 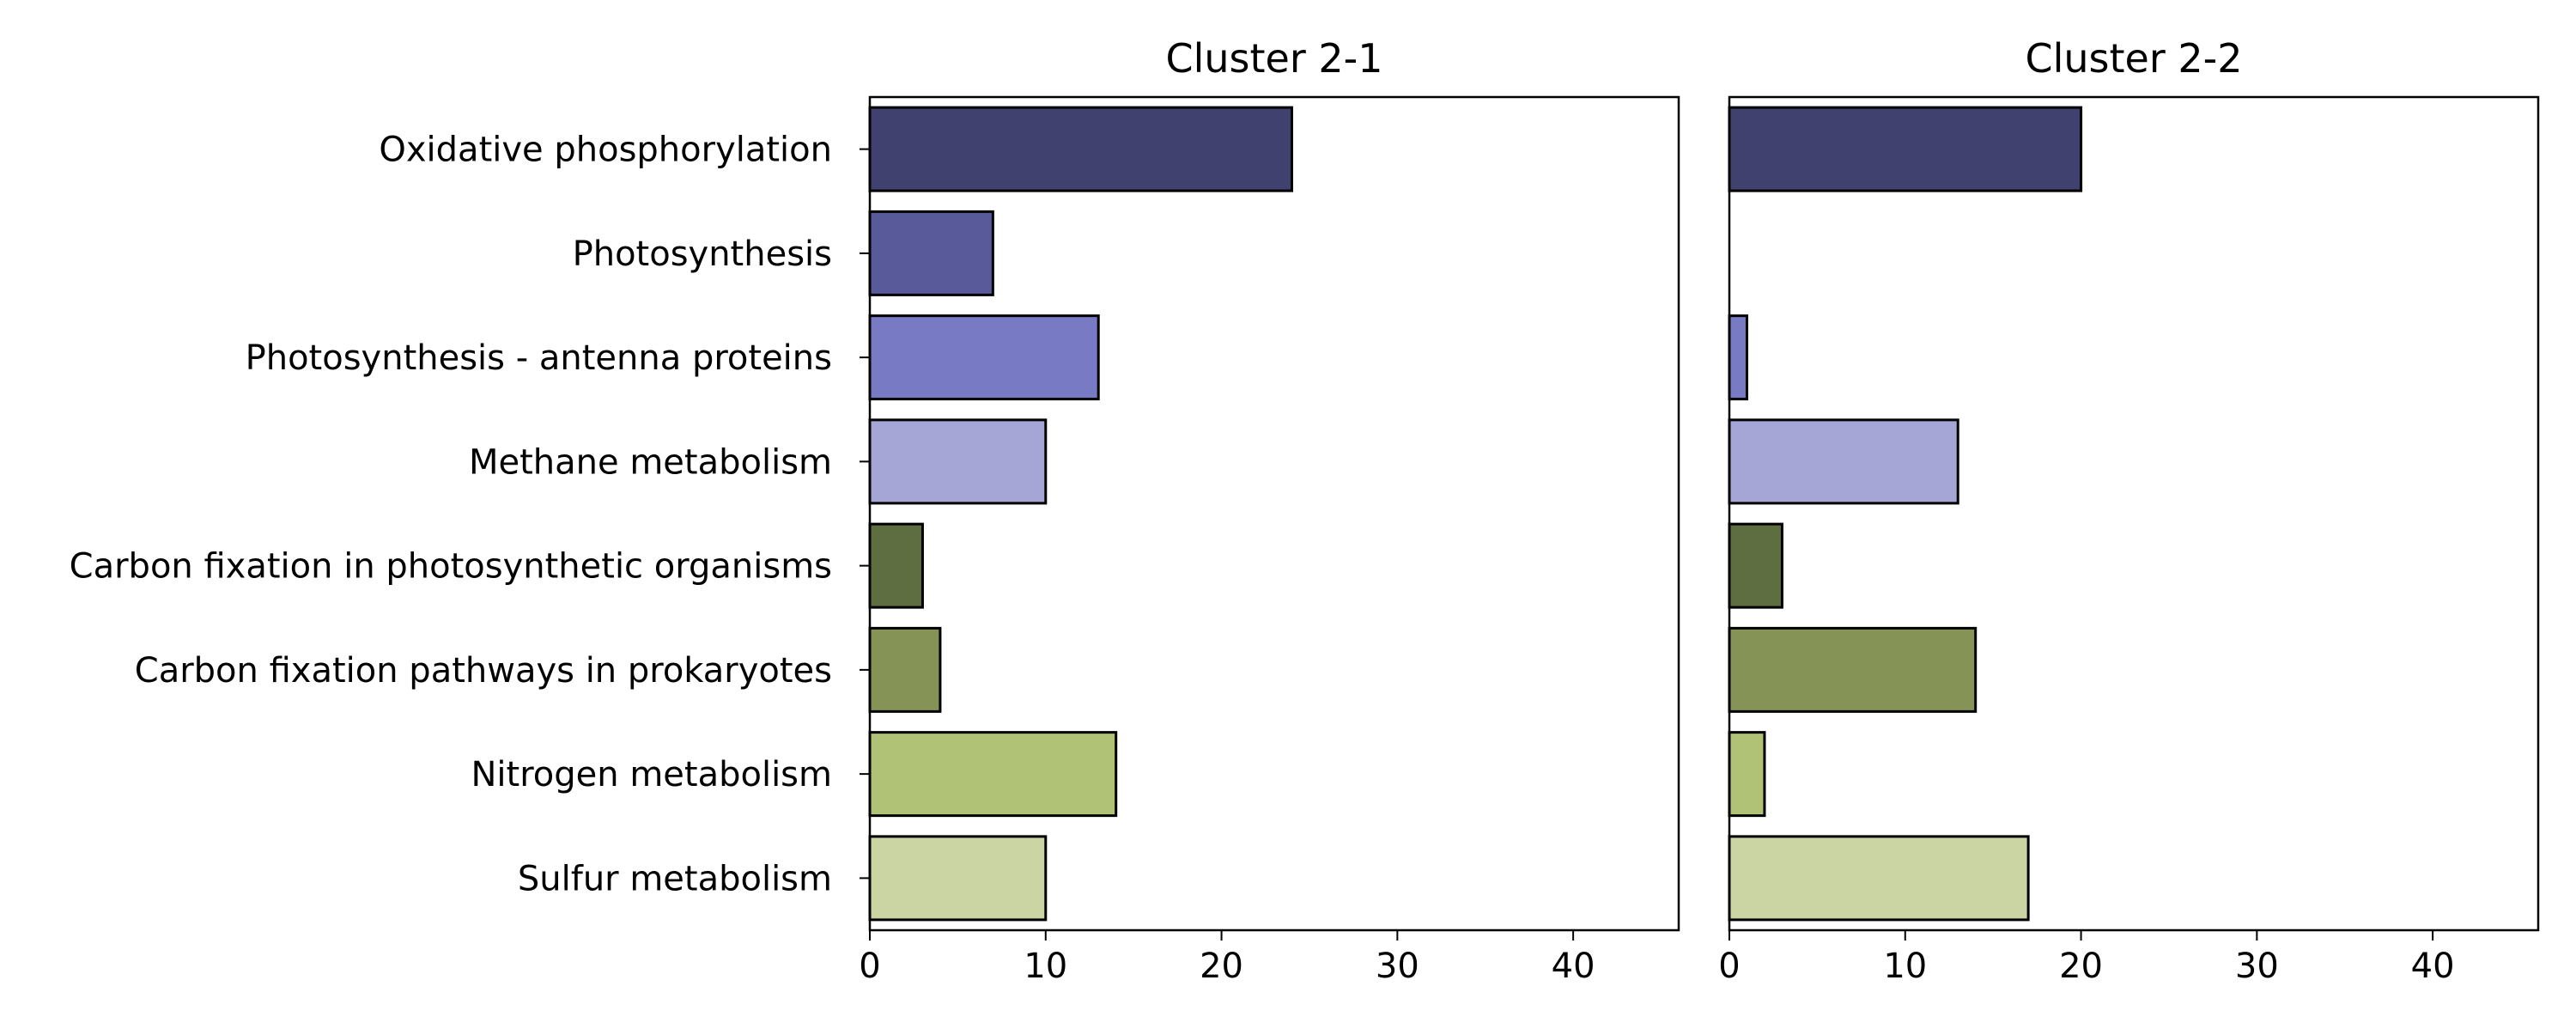 I want to click on category-label-4: Methane metabolism, so click(x=651, y=462).